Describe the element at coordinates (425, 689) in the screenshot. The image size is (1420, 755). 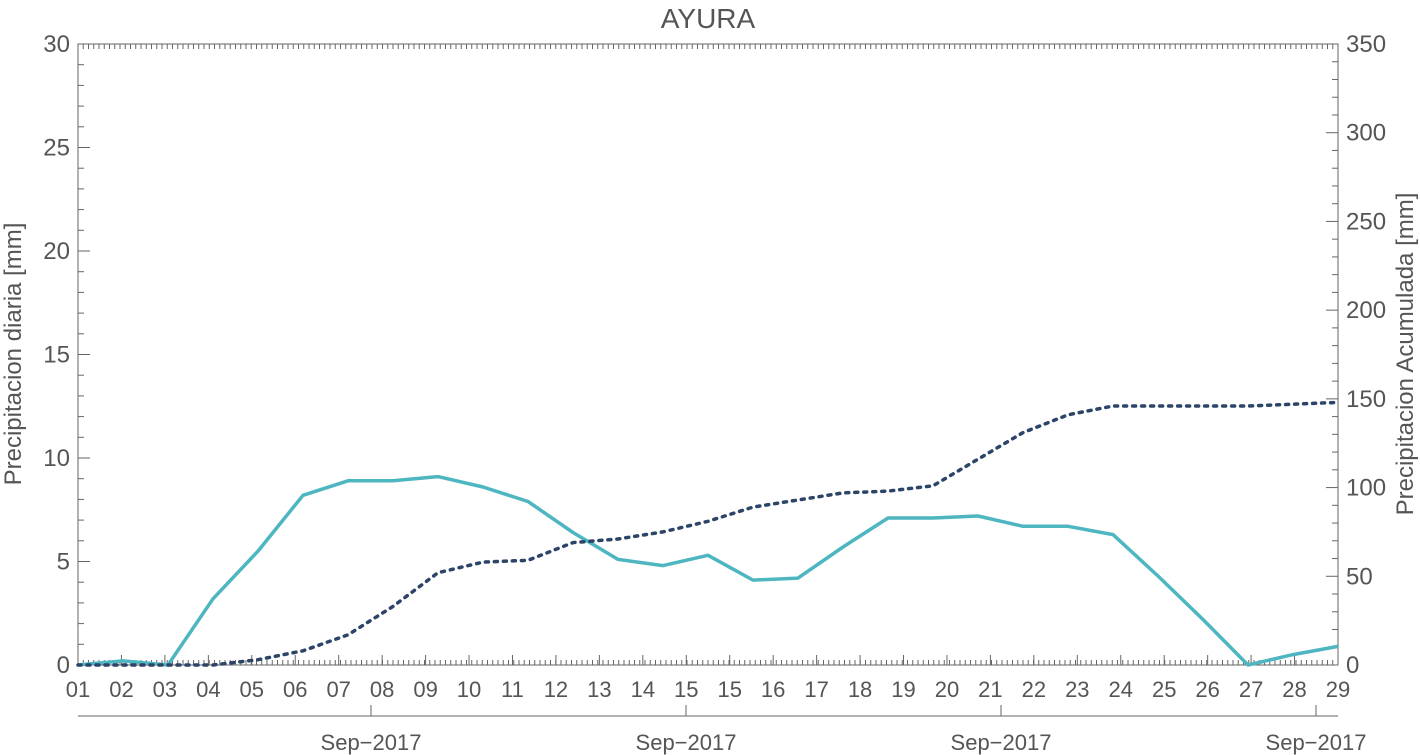
I see `x-tick-label: 09` at that location.